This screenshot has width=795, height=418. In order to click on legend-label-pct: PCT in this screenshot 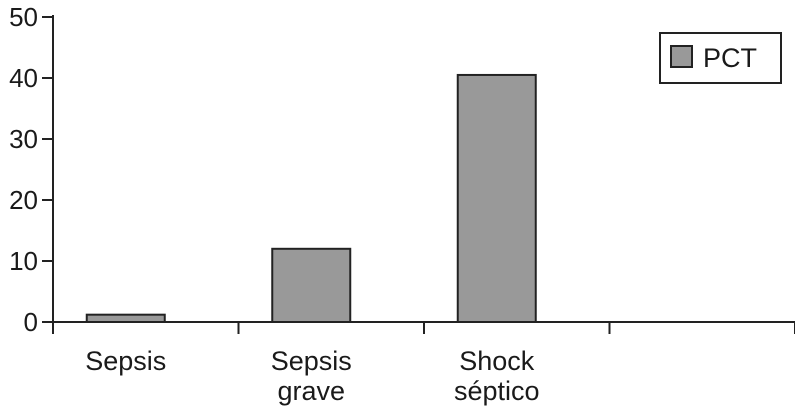, I will do `click(730, 58)`.